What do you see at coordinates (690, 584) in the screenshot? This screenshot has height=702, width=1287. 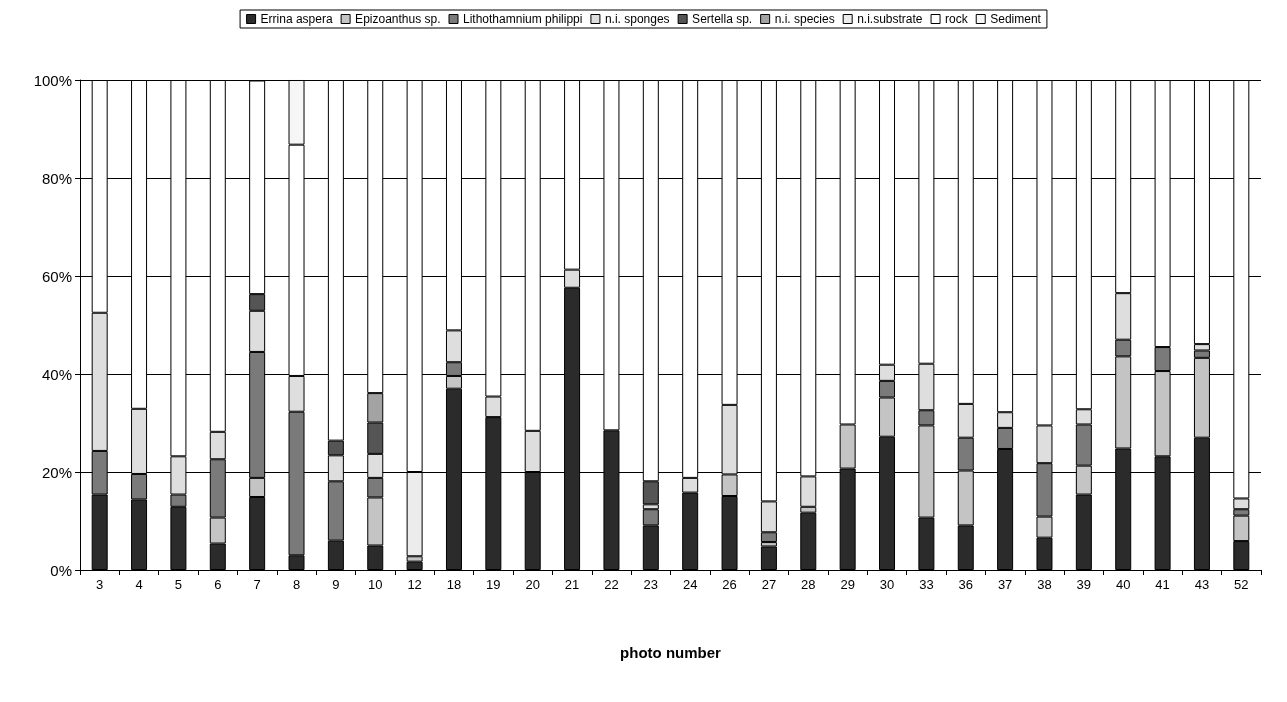 I see `x-tick-label: 24` at bounding box center [690, 584].